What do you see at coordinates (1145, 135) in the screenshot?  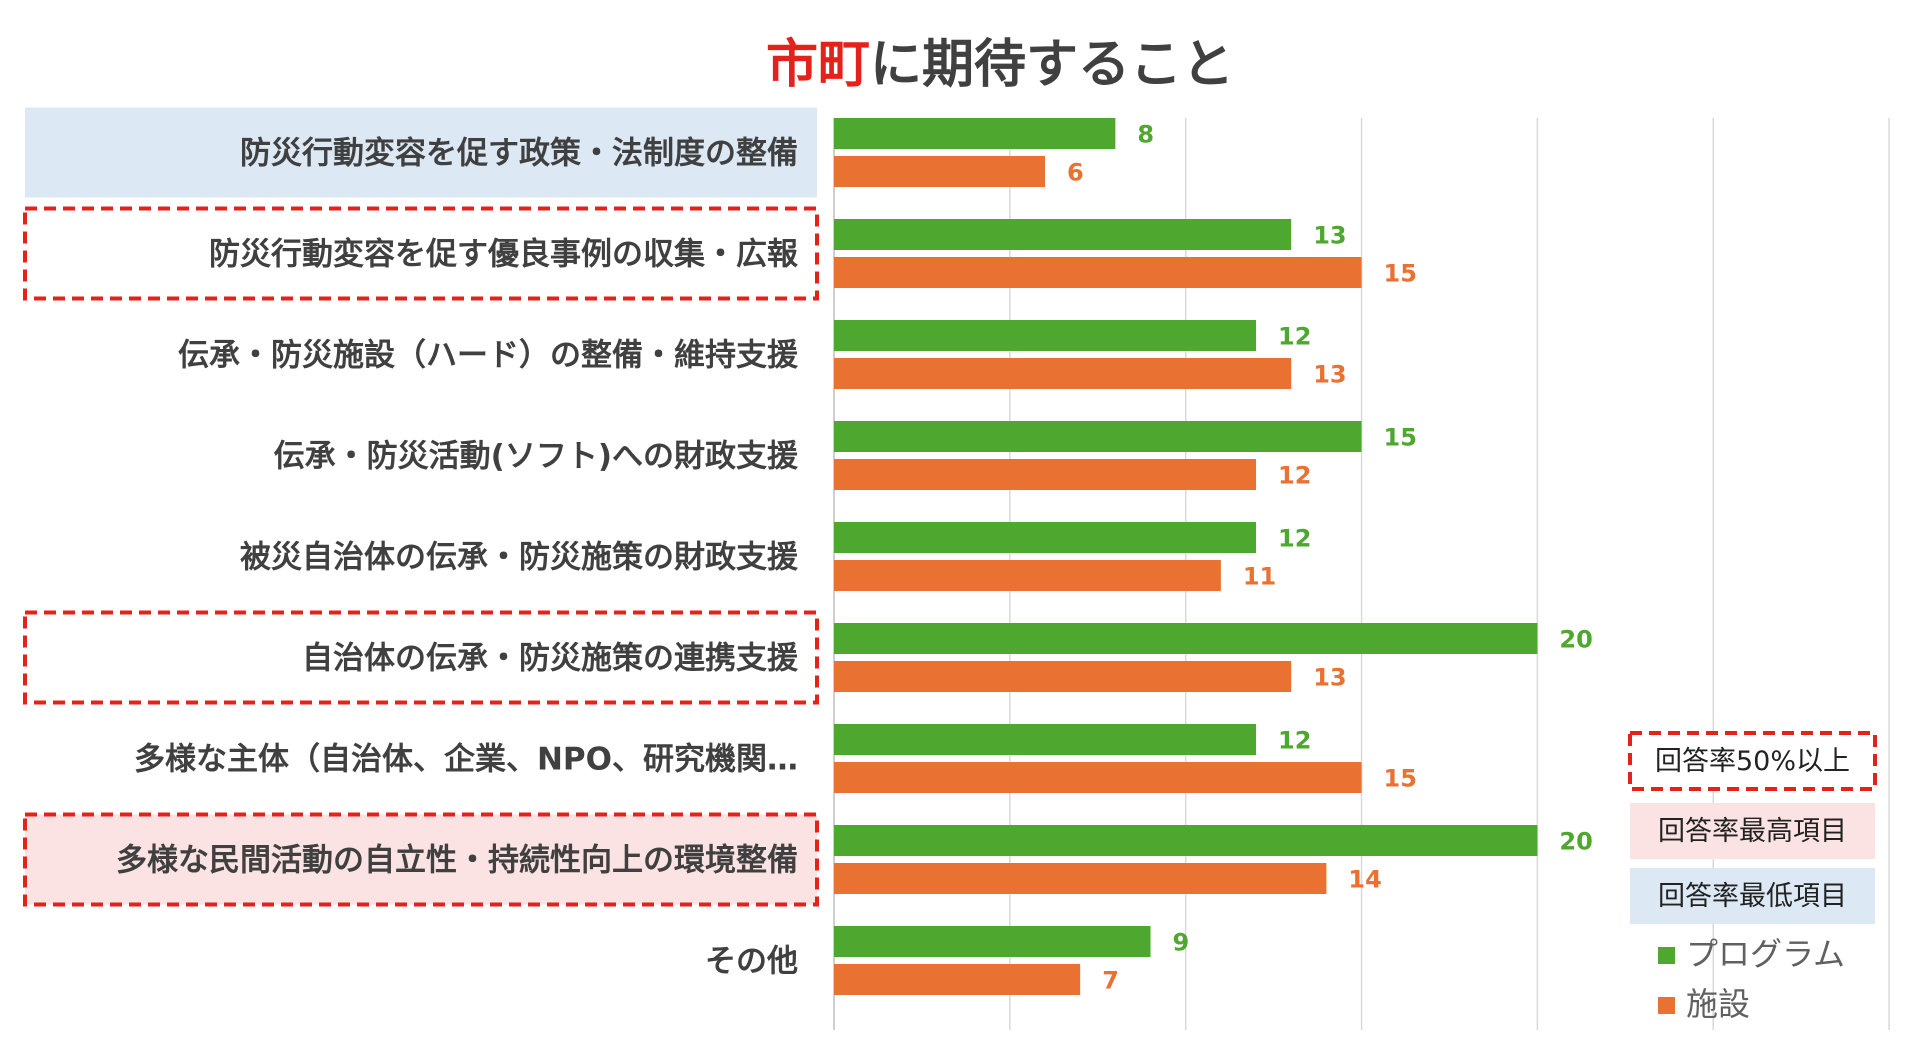 I see `data-label: 8` at bounding box center [1145, 135].